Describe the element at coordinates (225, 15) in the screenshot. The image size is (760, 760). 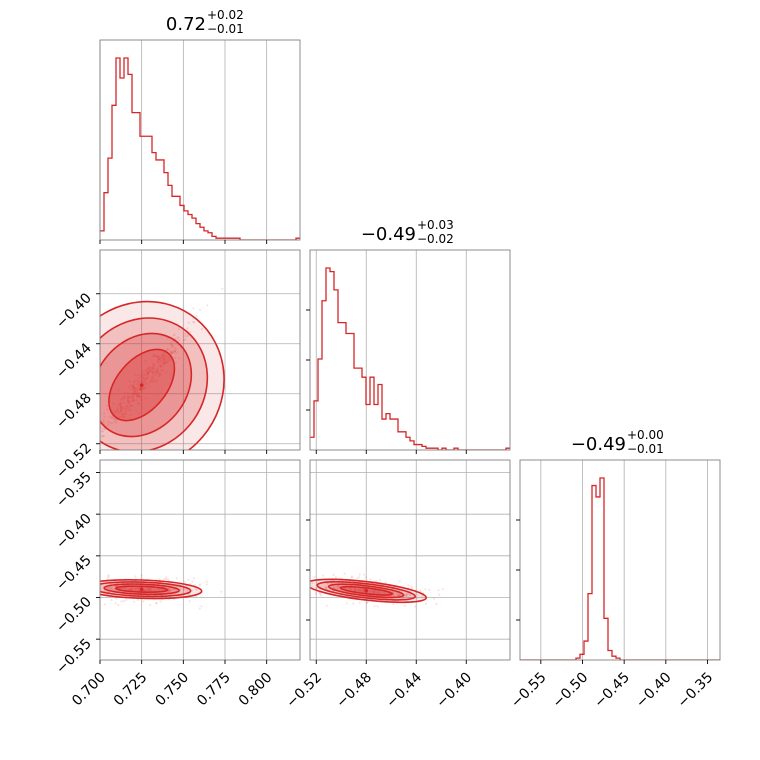
I see `title-plus-0: +0.02` at that location.